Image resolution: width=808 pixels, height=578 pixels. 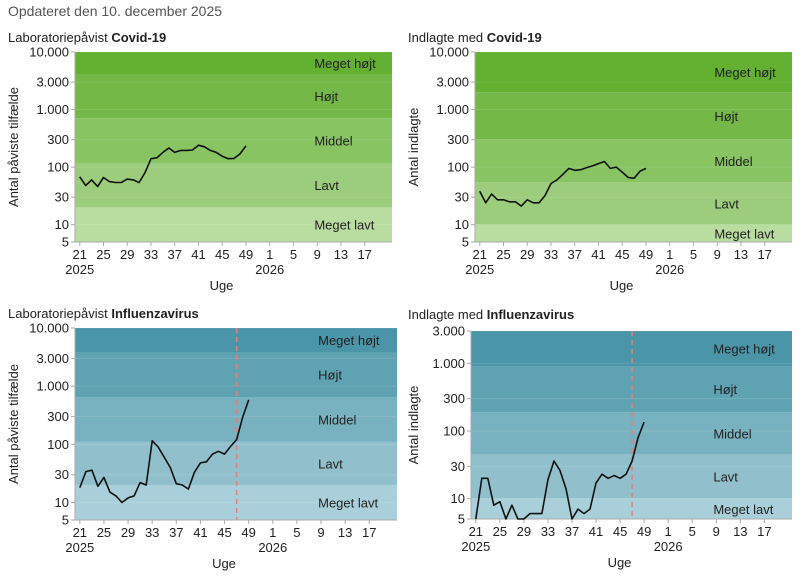 I want to click on chart-title: Indlagte med Influenzavirus, so click(x=491, y=314).